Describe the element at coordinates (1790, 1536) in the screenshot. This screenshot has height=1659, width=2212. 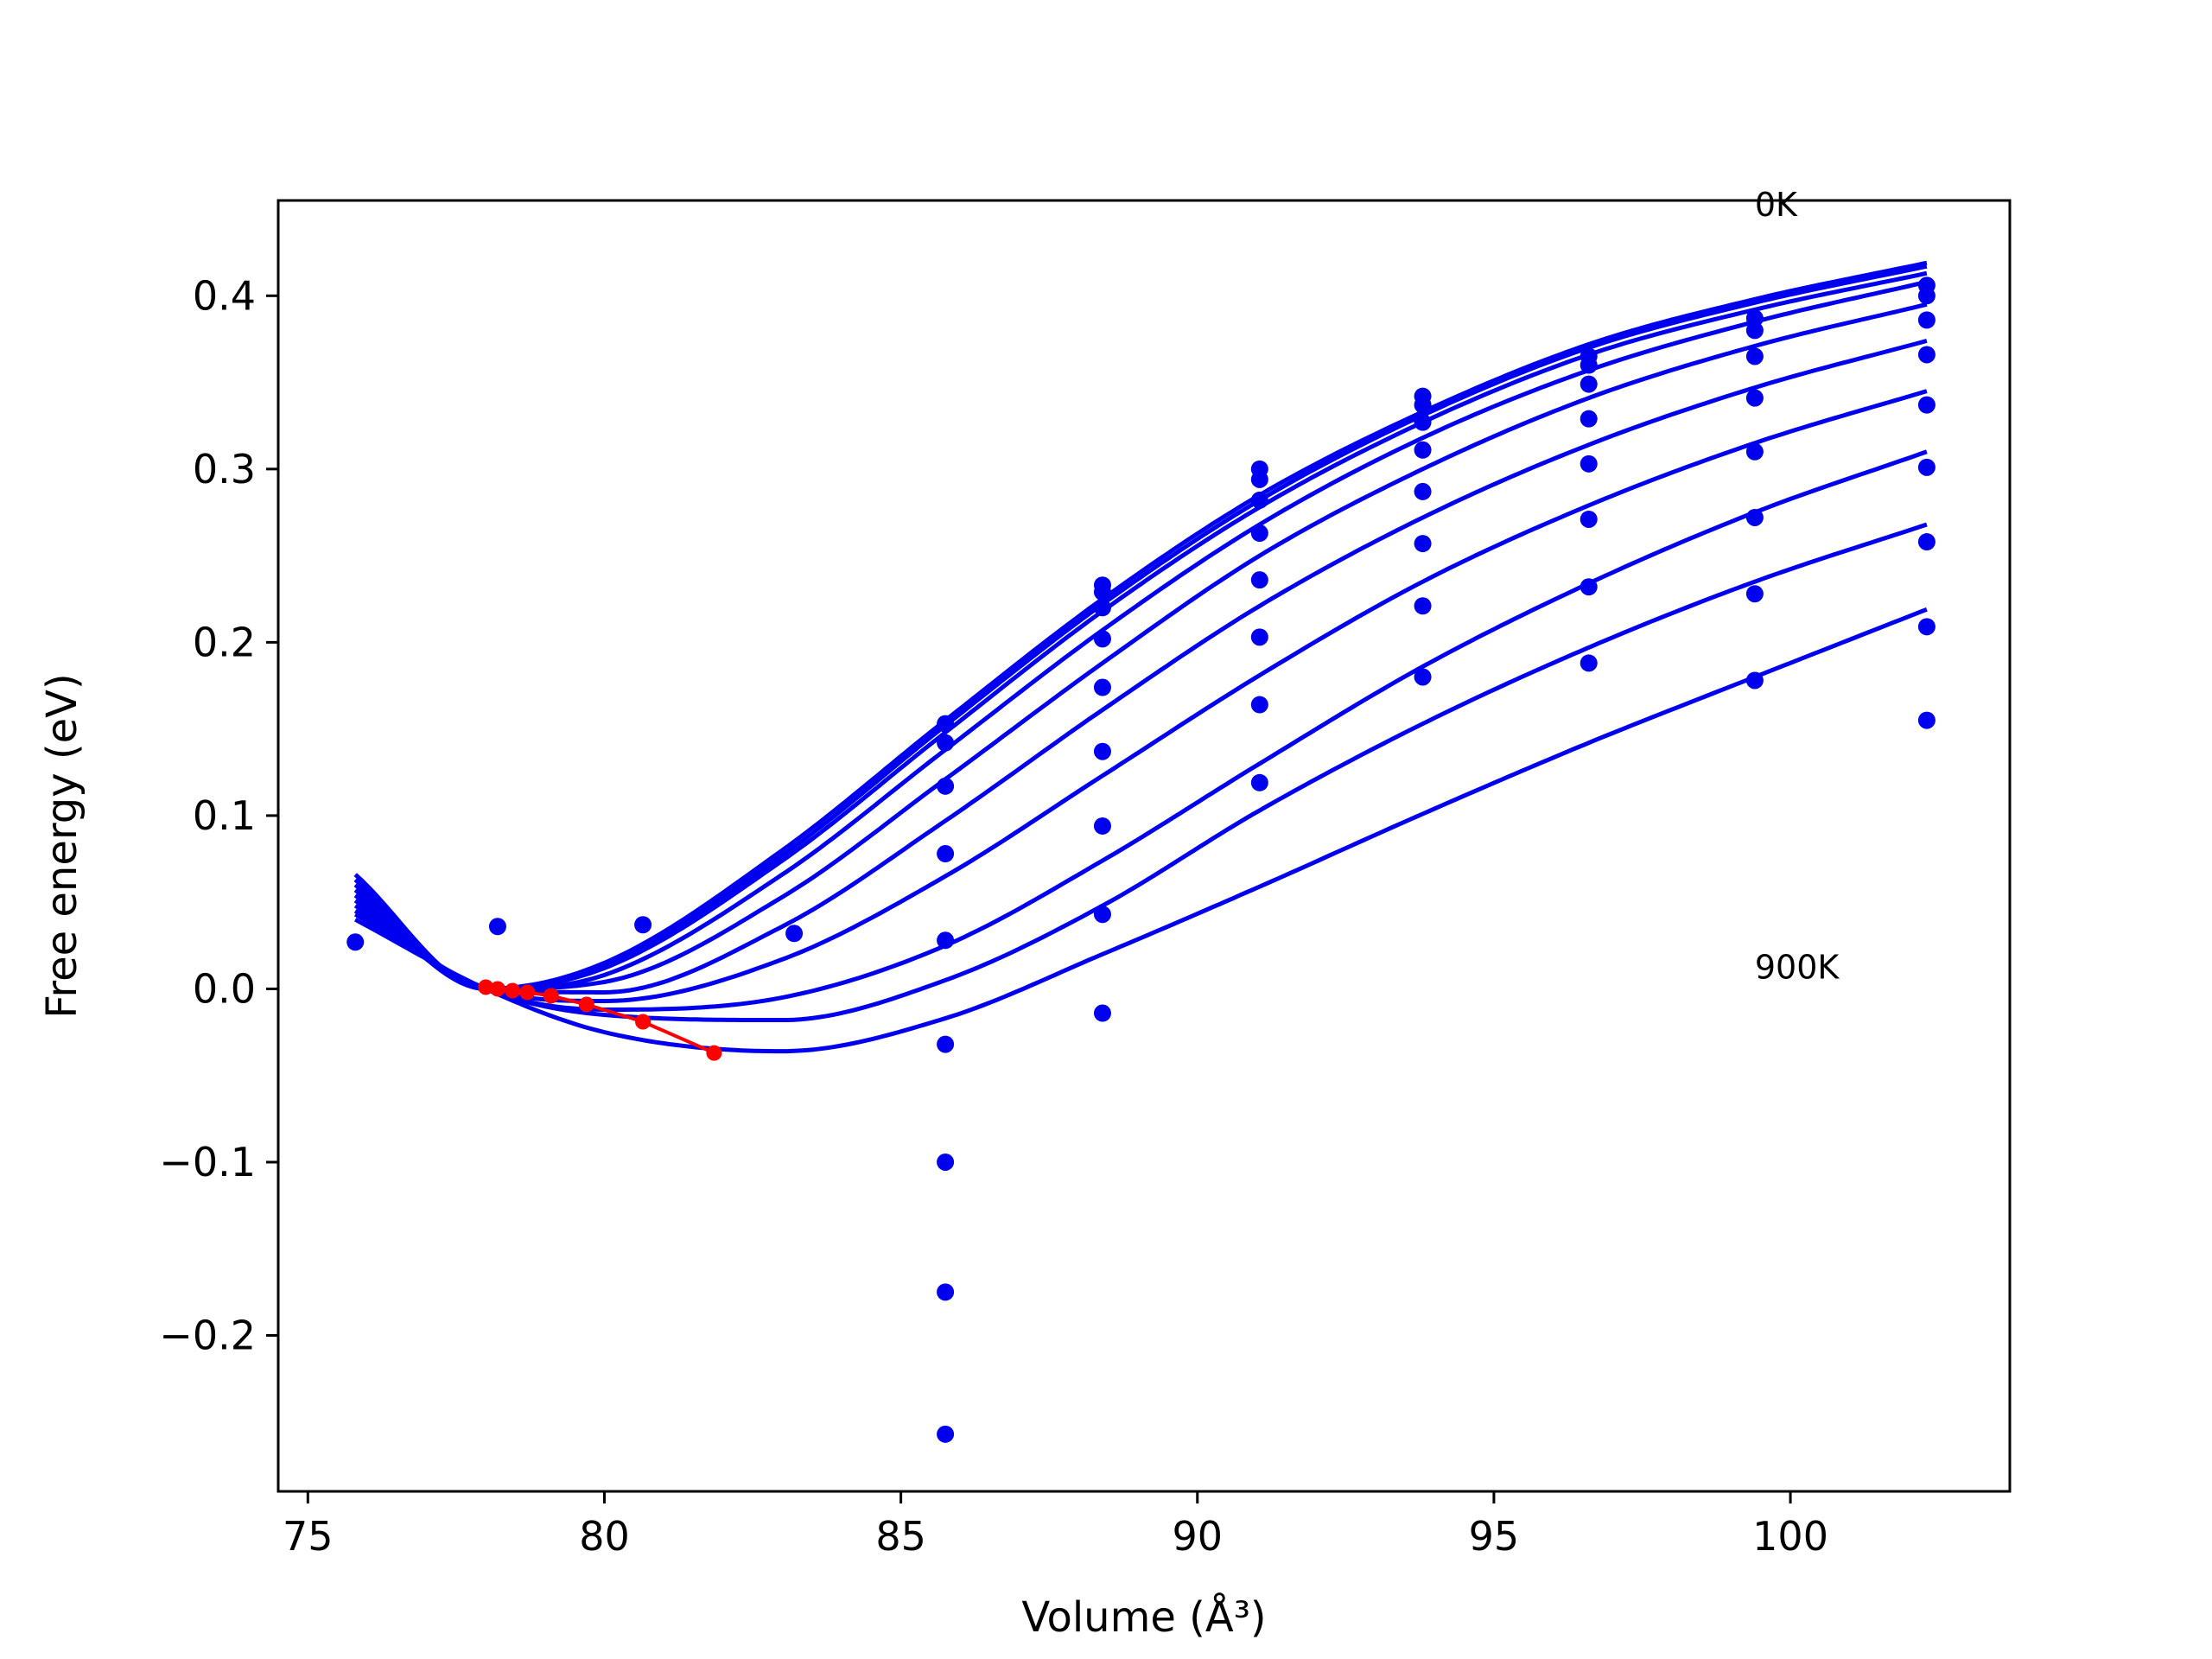
I see `x-tick-label: 100` at that location.